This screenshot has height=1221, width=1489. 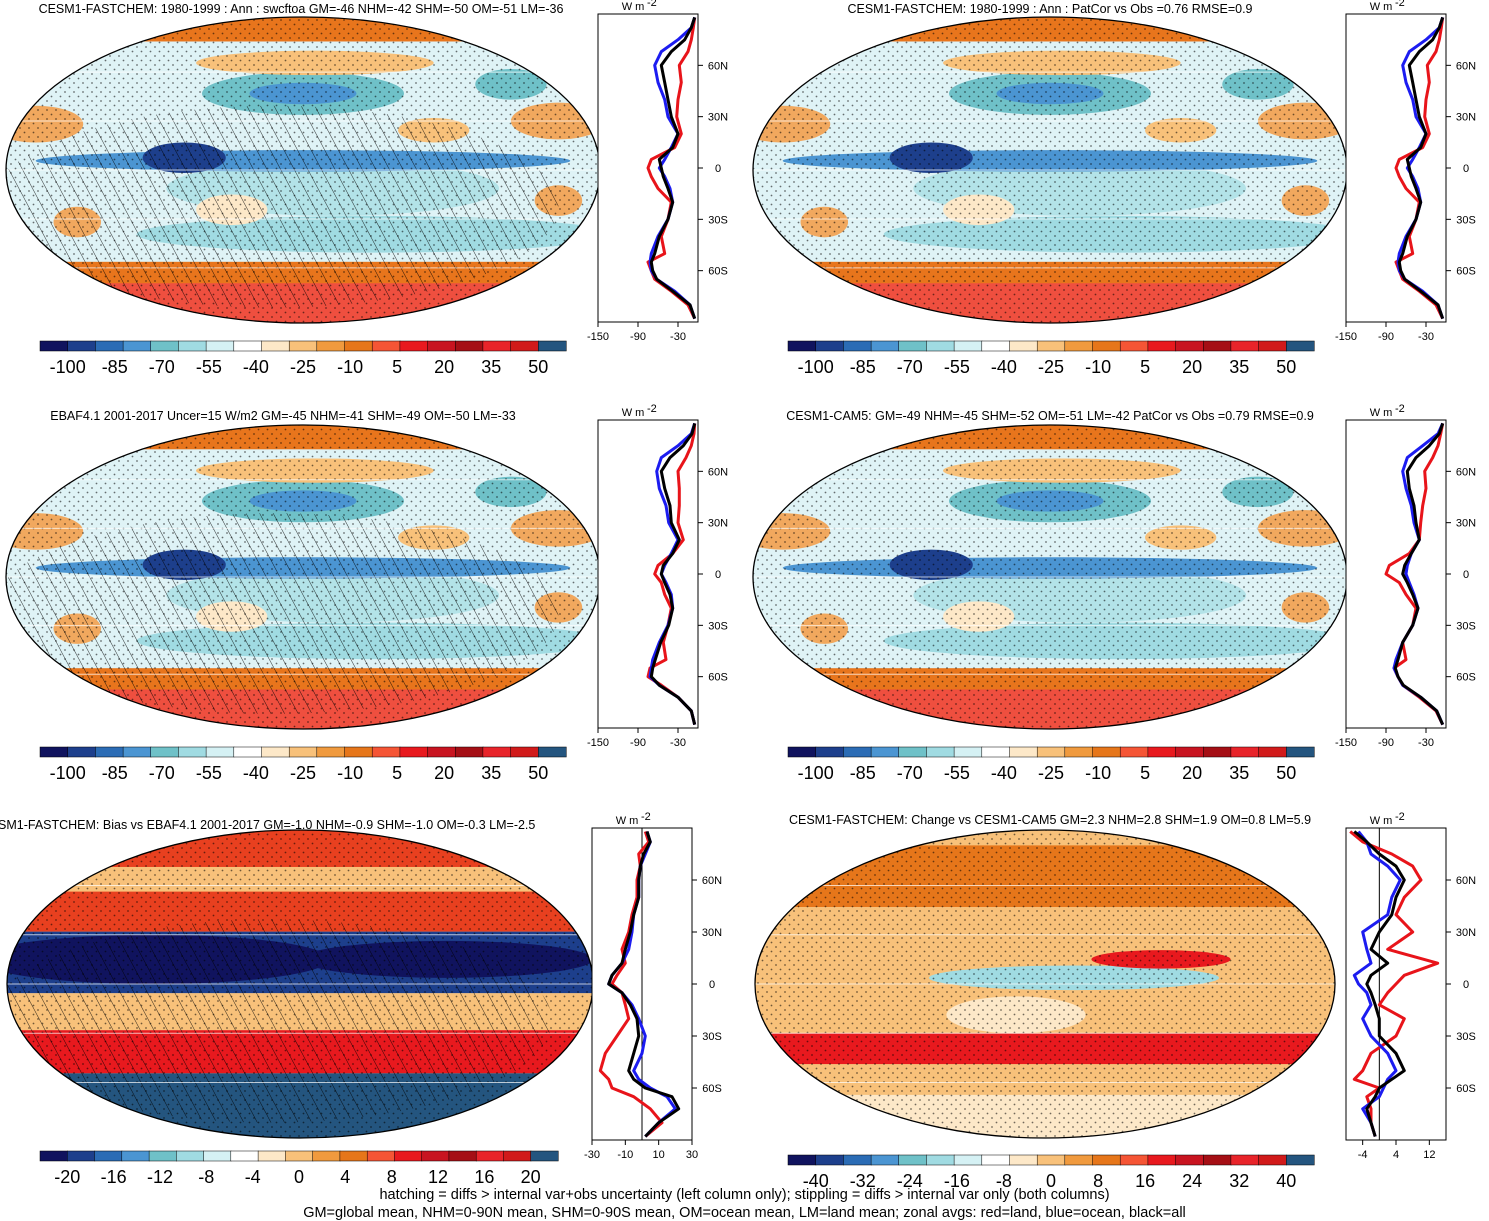 I want to click on colorbar-tick-label: -70, so click(x=162, y=773).